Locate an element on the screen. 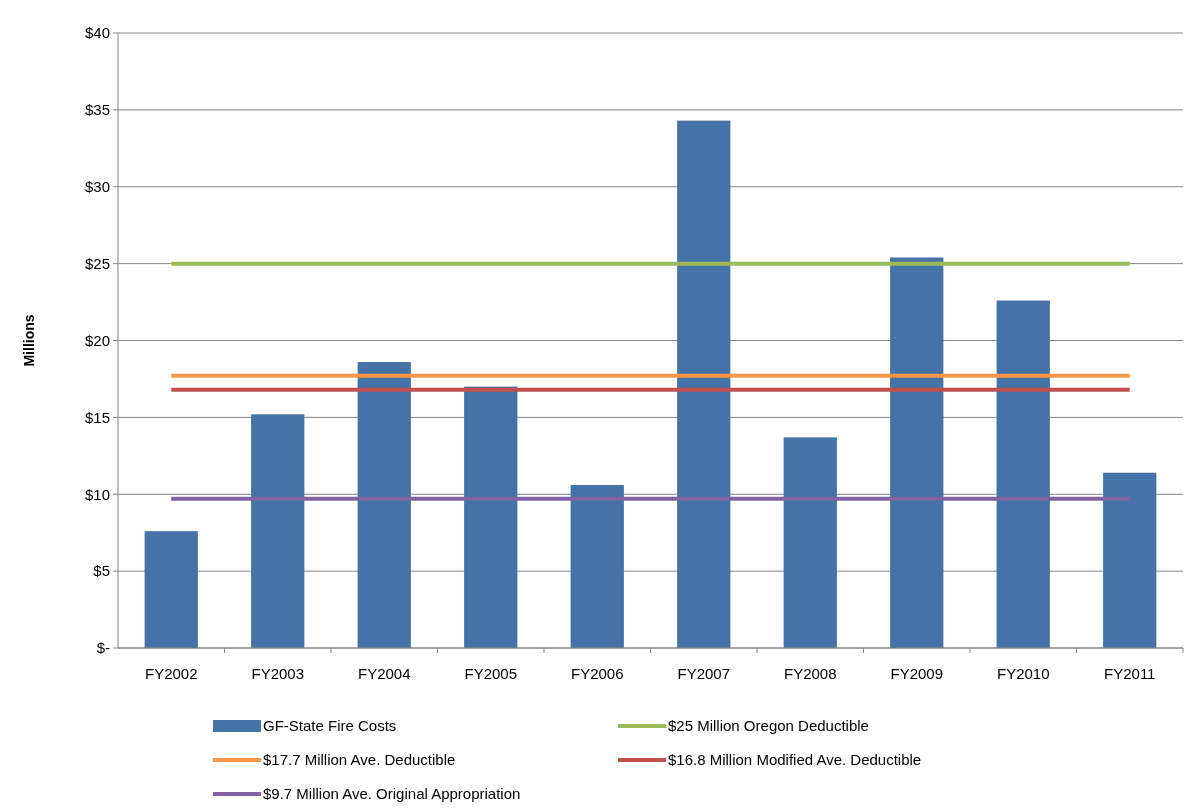 The height and width of the screenshot is (812, 1195). y-tick-label: $- is located at coordinates (103, 648).